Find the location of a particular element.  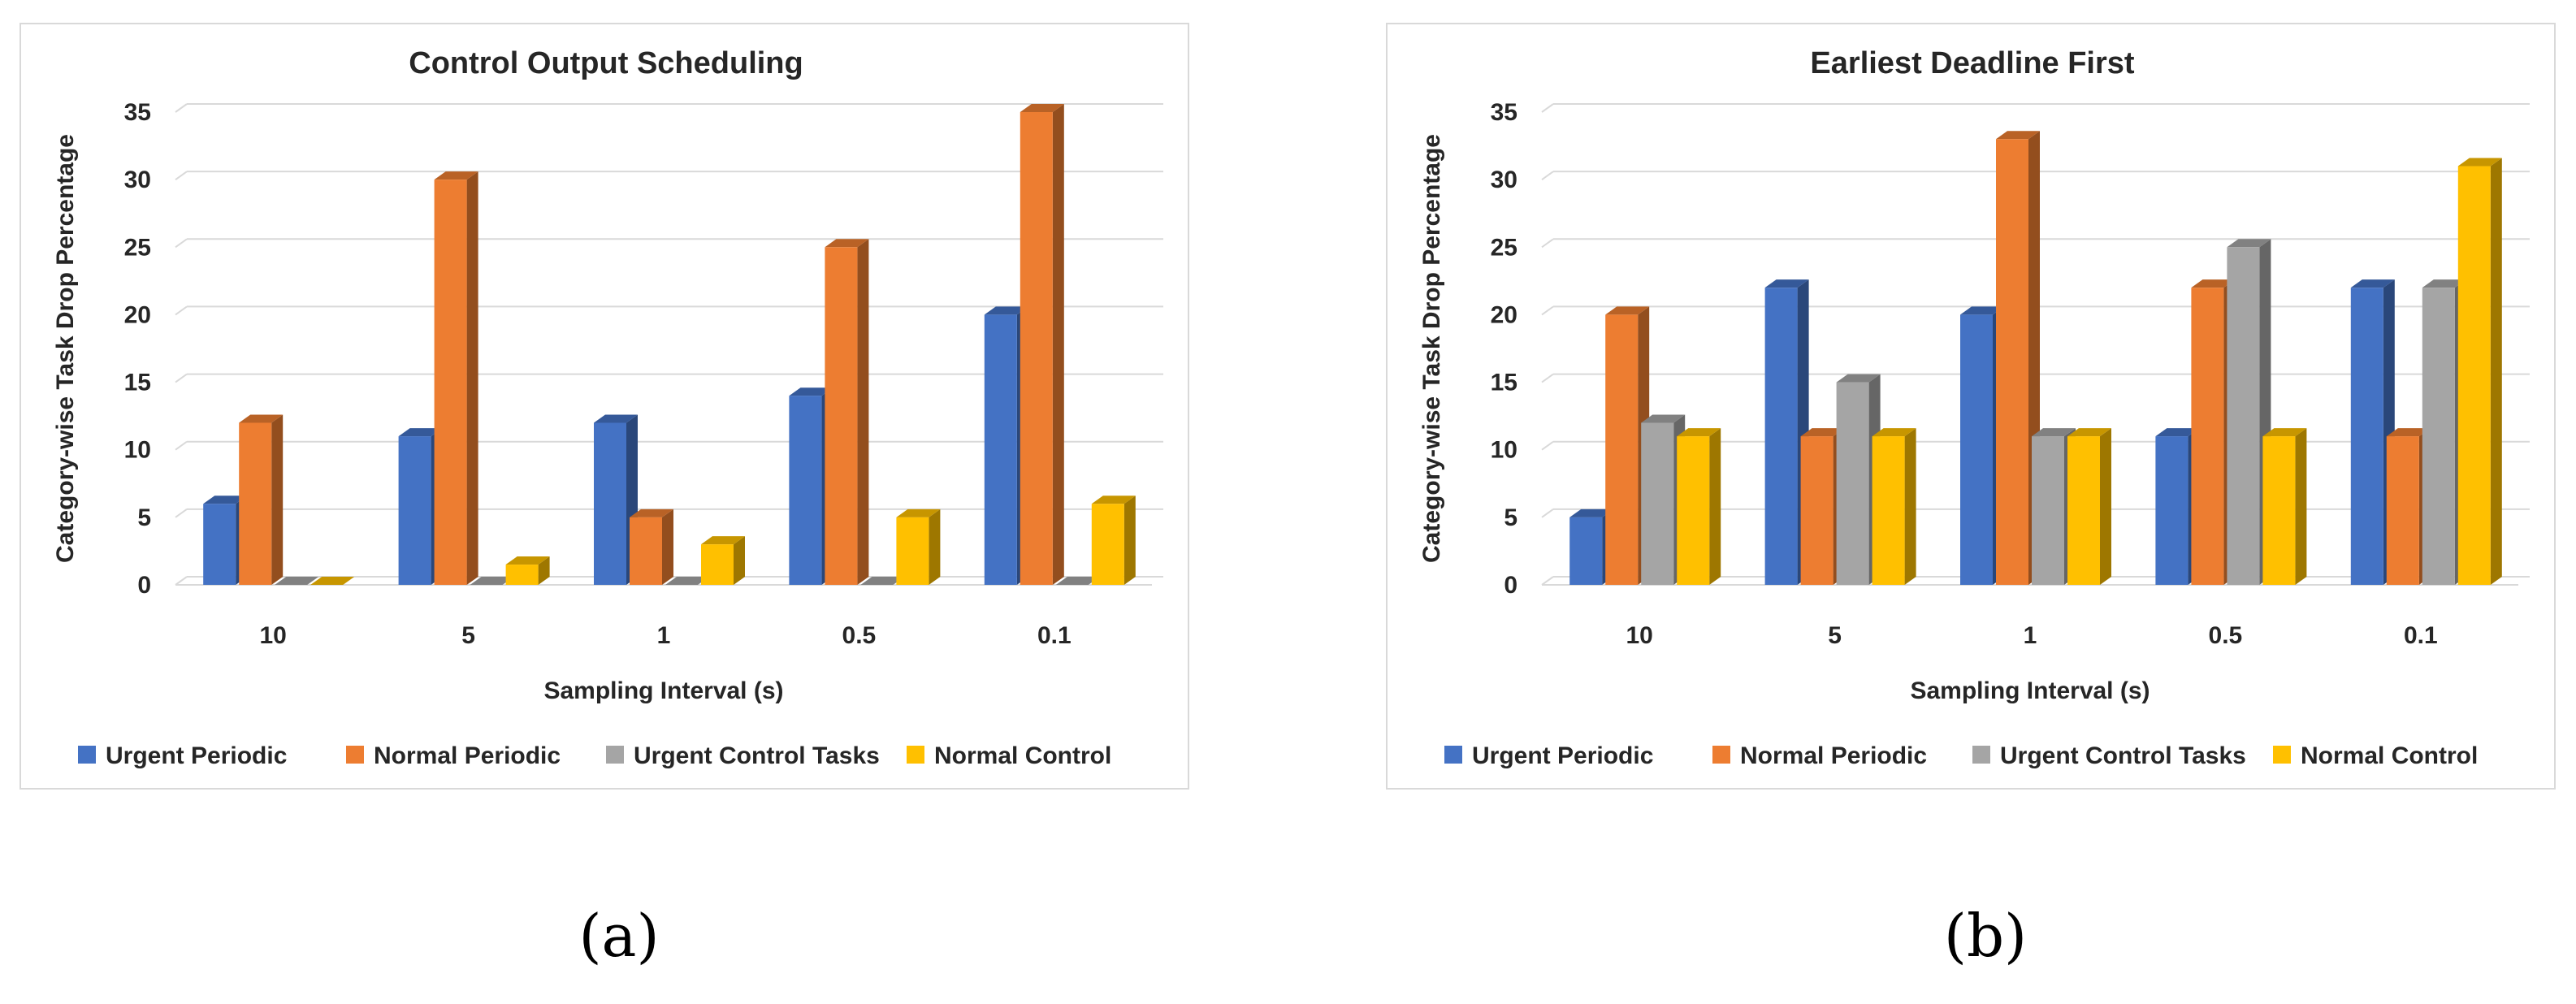

legend-label: Urgent Control Tasks is located at coordinates (2123, 755).